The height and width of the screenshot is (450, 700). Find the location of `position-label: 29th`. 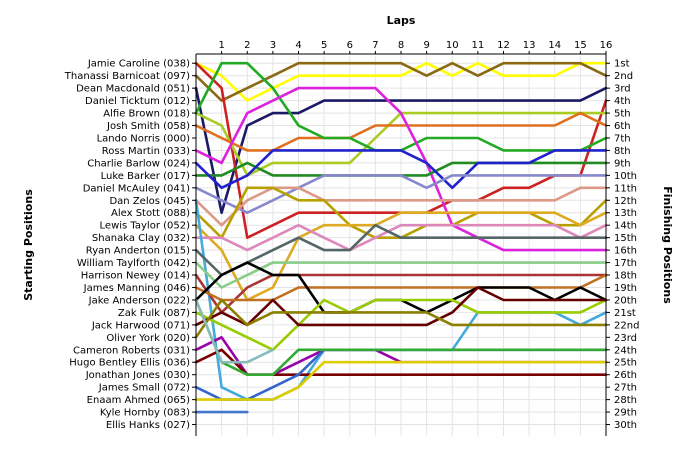

position-label: 29th is located at coordinates (625, 413).